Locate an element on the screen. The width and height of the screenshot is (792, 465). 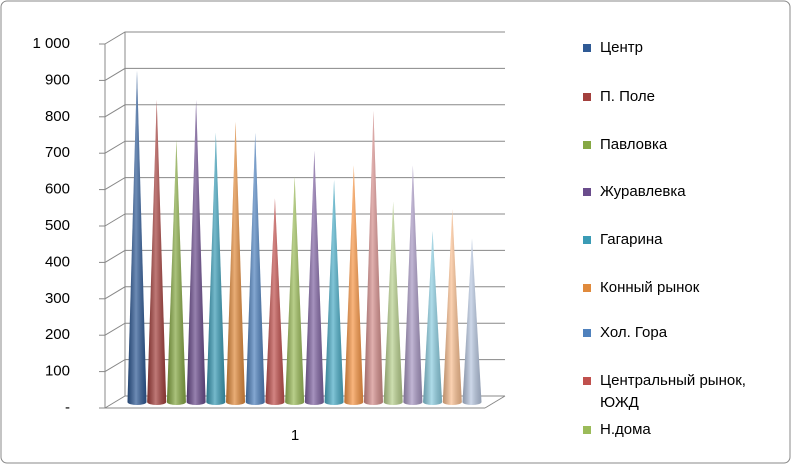
legend-label: Конный рынок is located at coordinates (650, 287).